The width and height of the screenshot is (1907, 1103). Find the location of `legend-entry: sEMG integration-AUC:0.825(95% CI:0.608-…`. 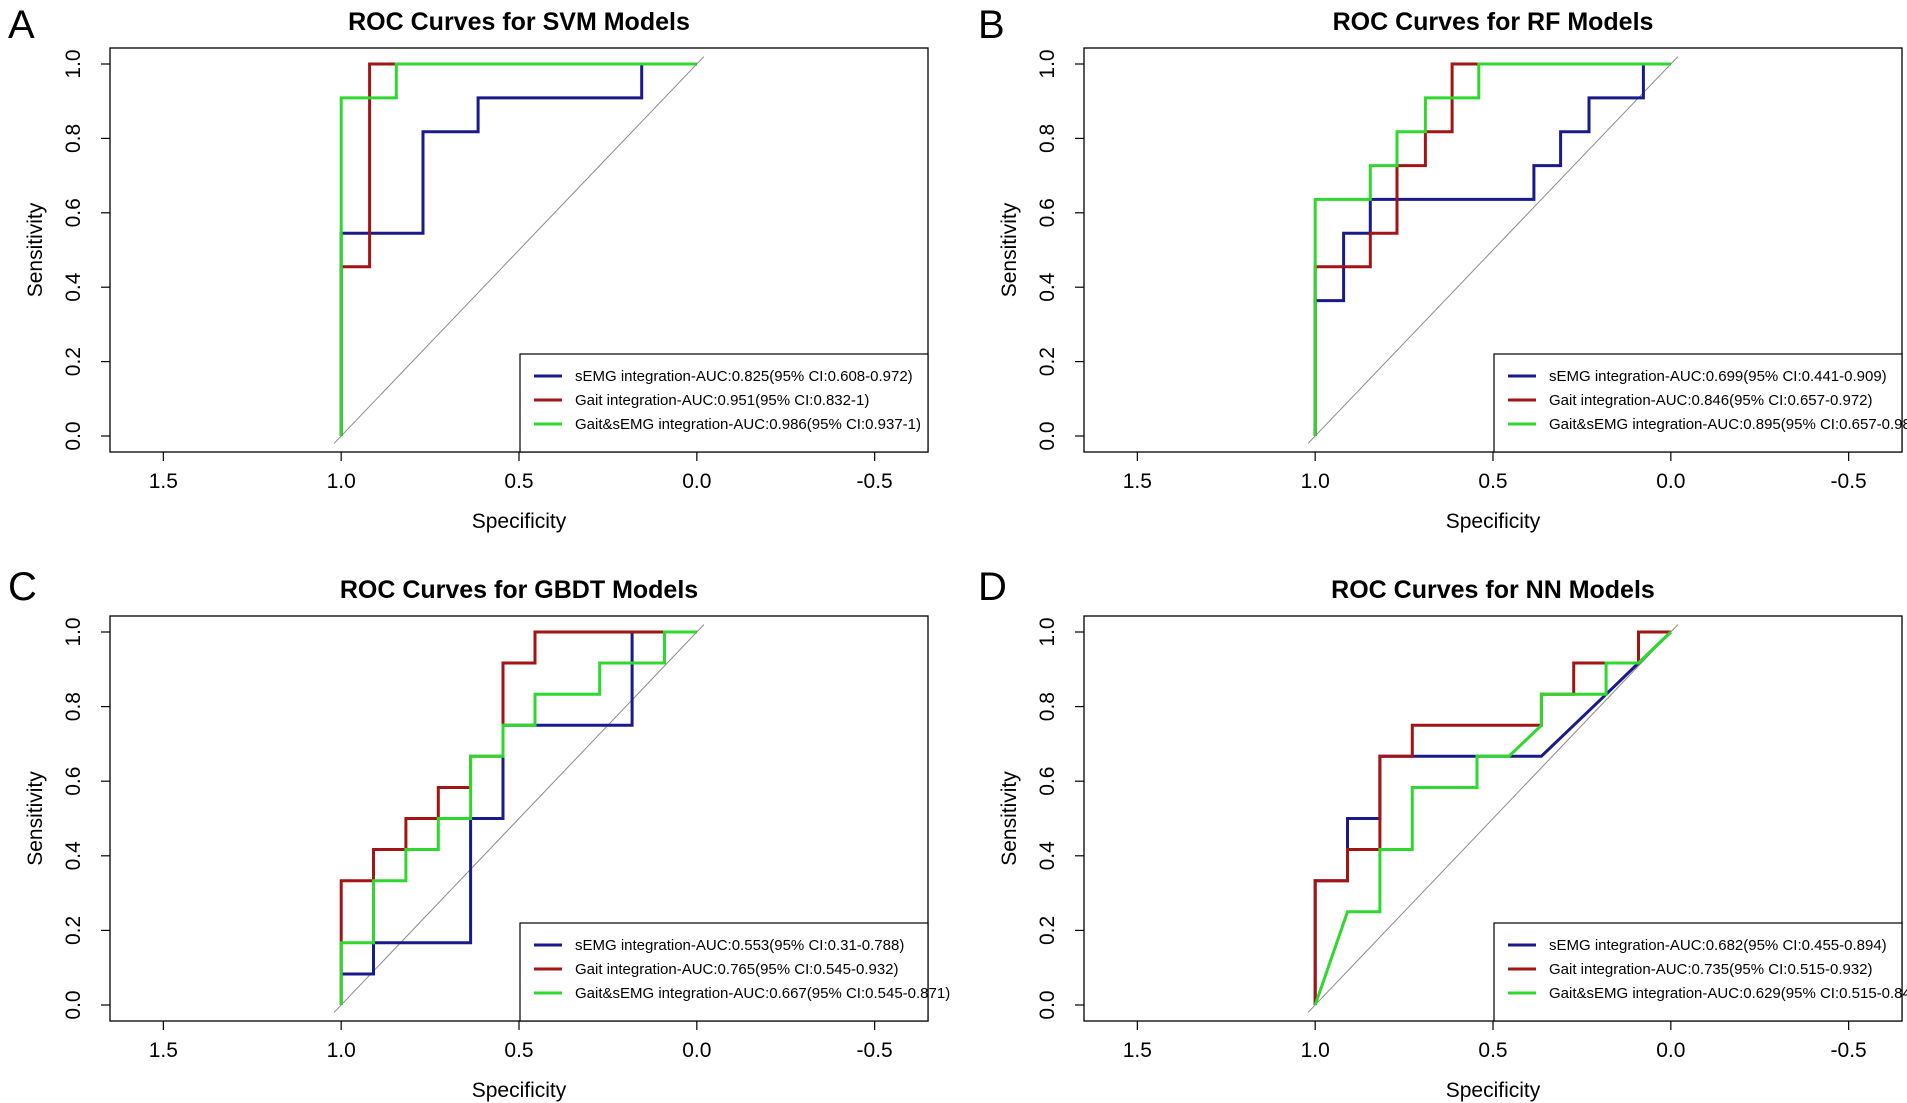

legend-entry: sEMG integration-AUC:0.825(95% CI:0.608-… is located at coordinates (744, 376).